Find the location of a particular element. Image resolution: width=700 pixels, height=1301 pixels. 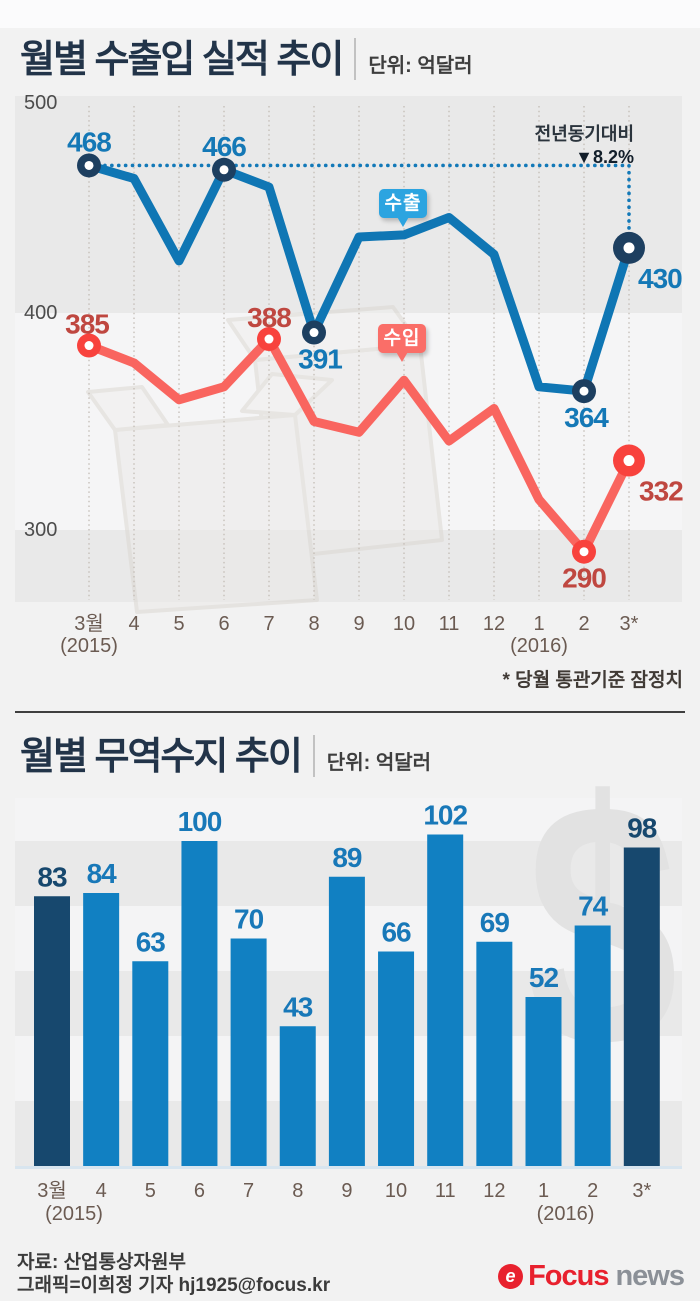

x-axis-month-label: 11 is located at coordinates (445, 1191).